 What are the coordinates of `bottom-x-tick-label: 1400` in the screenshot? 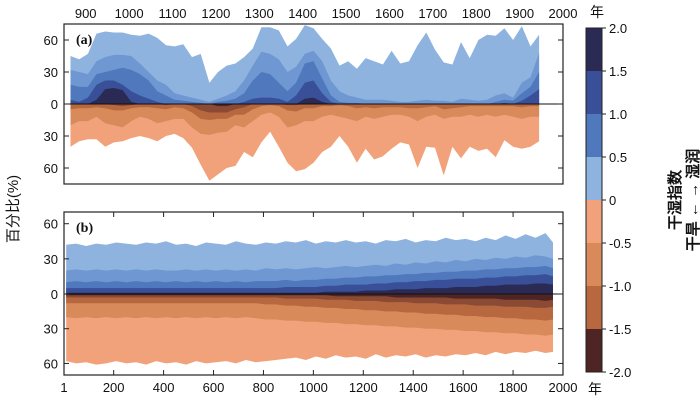 It's located at (413, 387).